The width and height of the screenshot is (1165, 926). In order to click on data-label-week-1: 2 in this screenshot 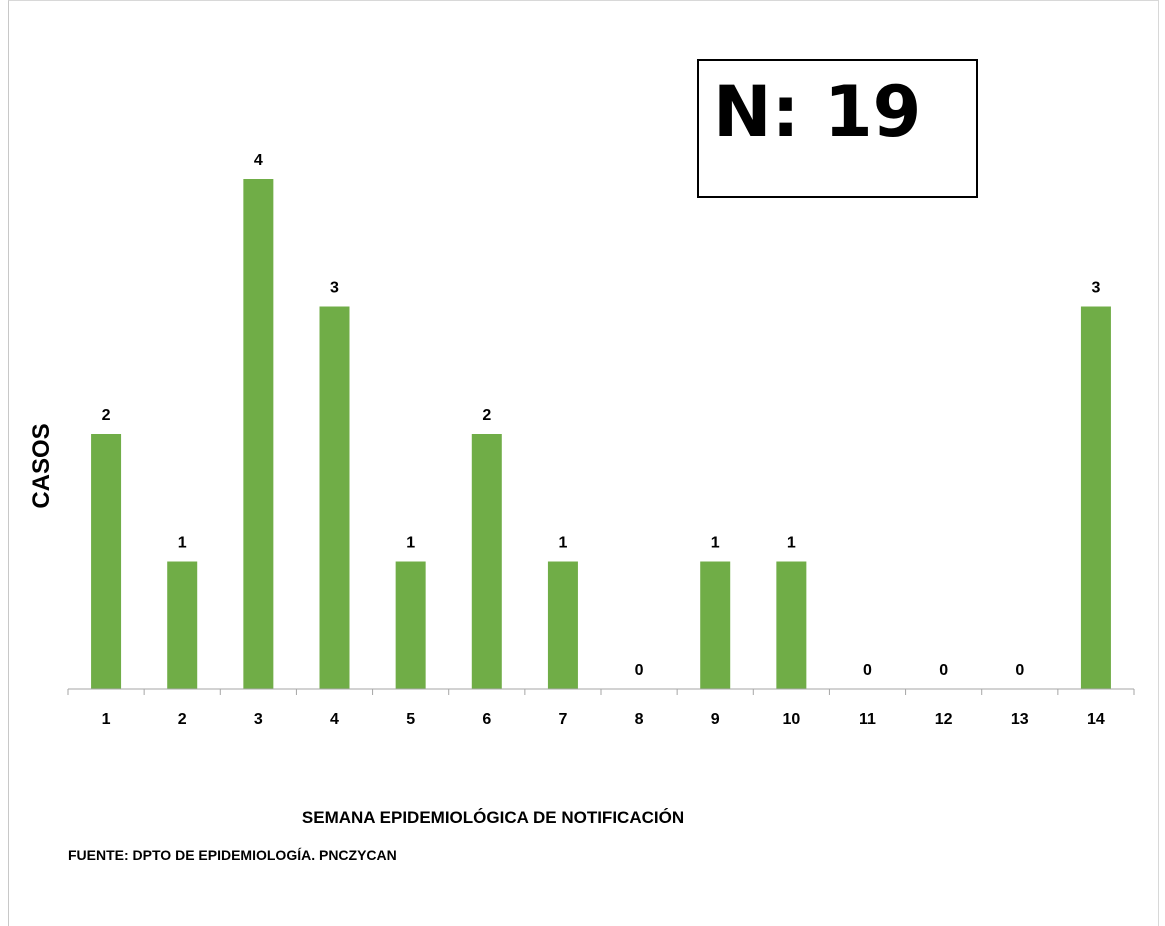, I will do `click(106, 415)`.